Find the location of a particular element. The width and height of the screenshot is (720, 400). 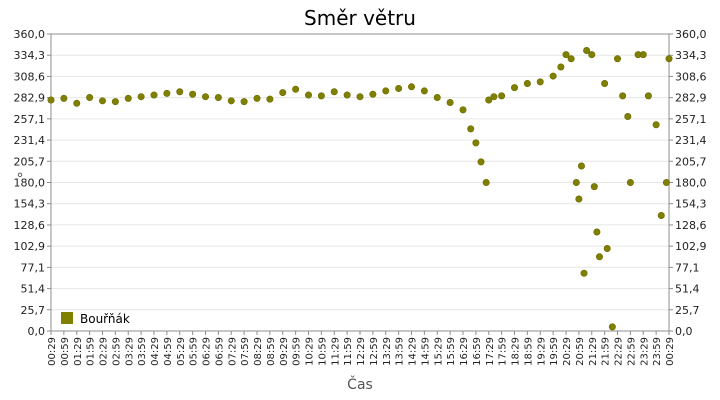

y-tick-label: 334,3 is located at coordinates (30, 55).